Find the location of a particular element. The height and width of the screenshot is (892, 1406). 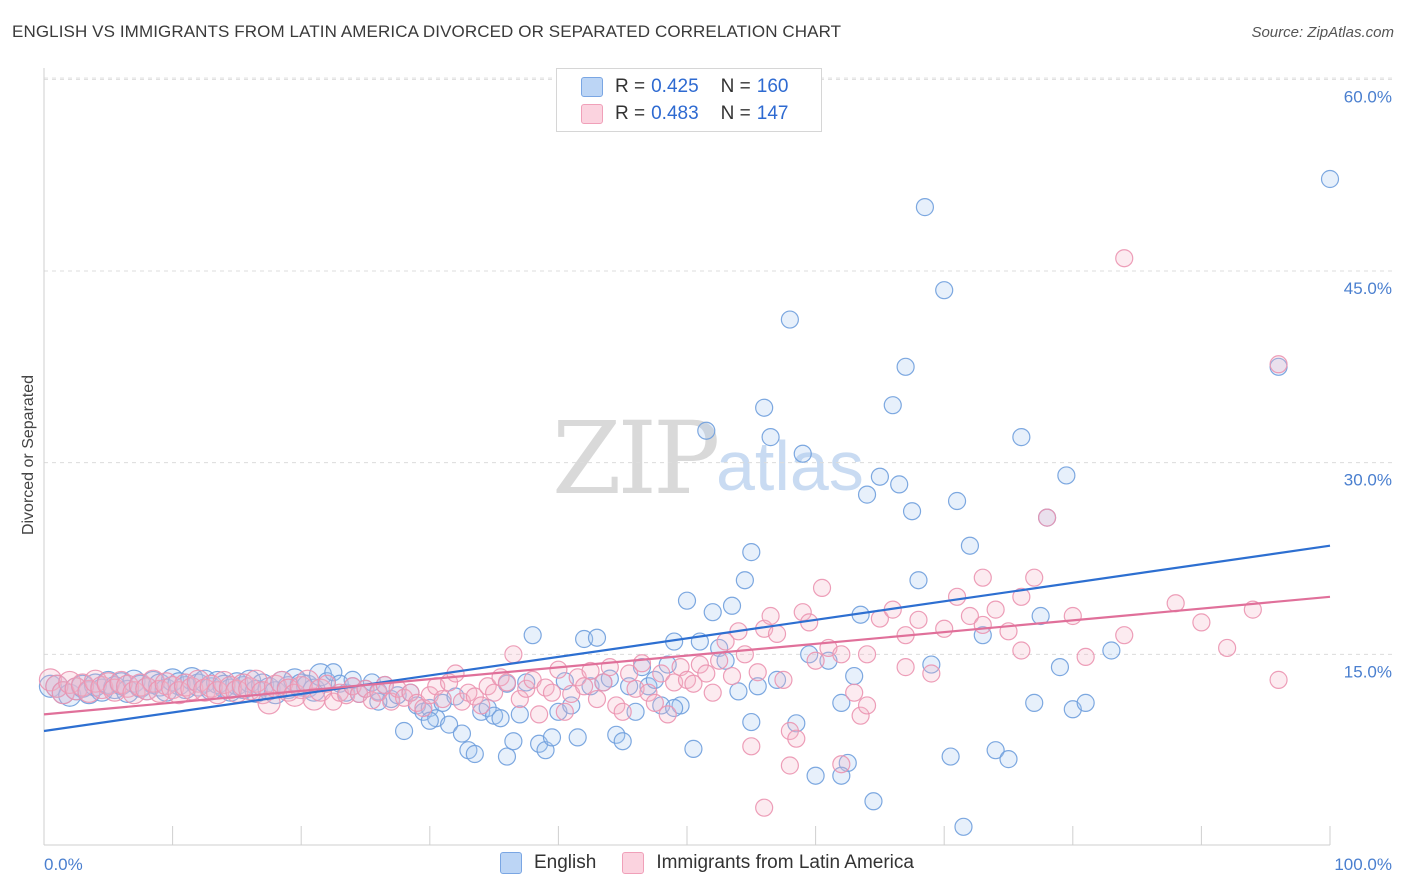

y-tick-label: 15.0% is located at coordinates (1368, 671).